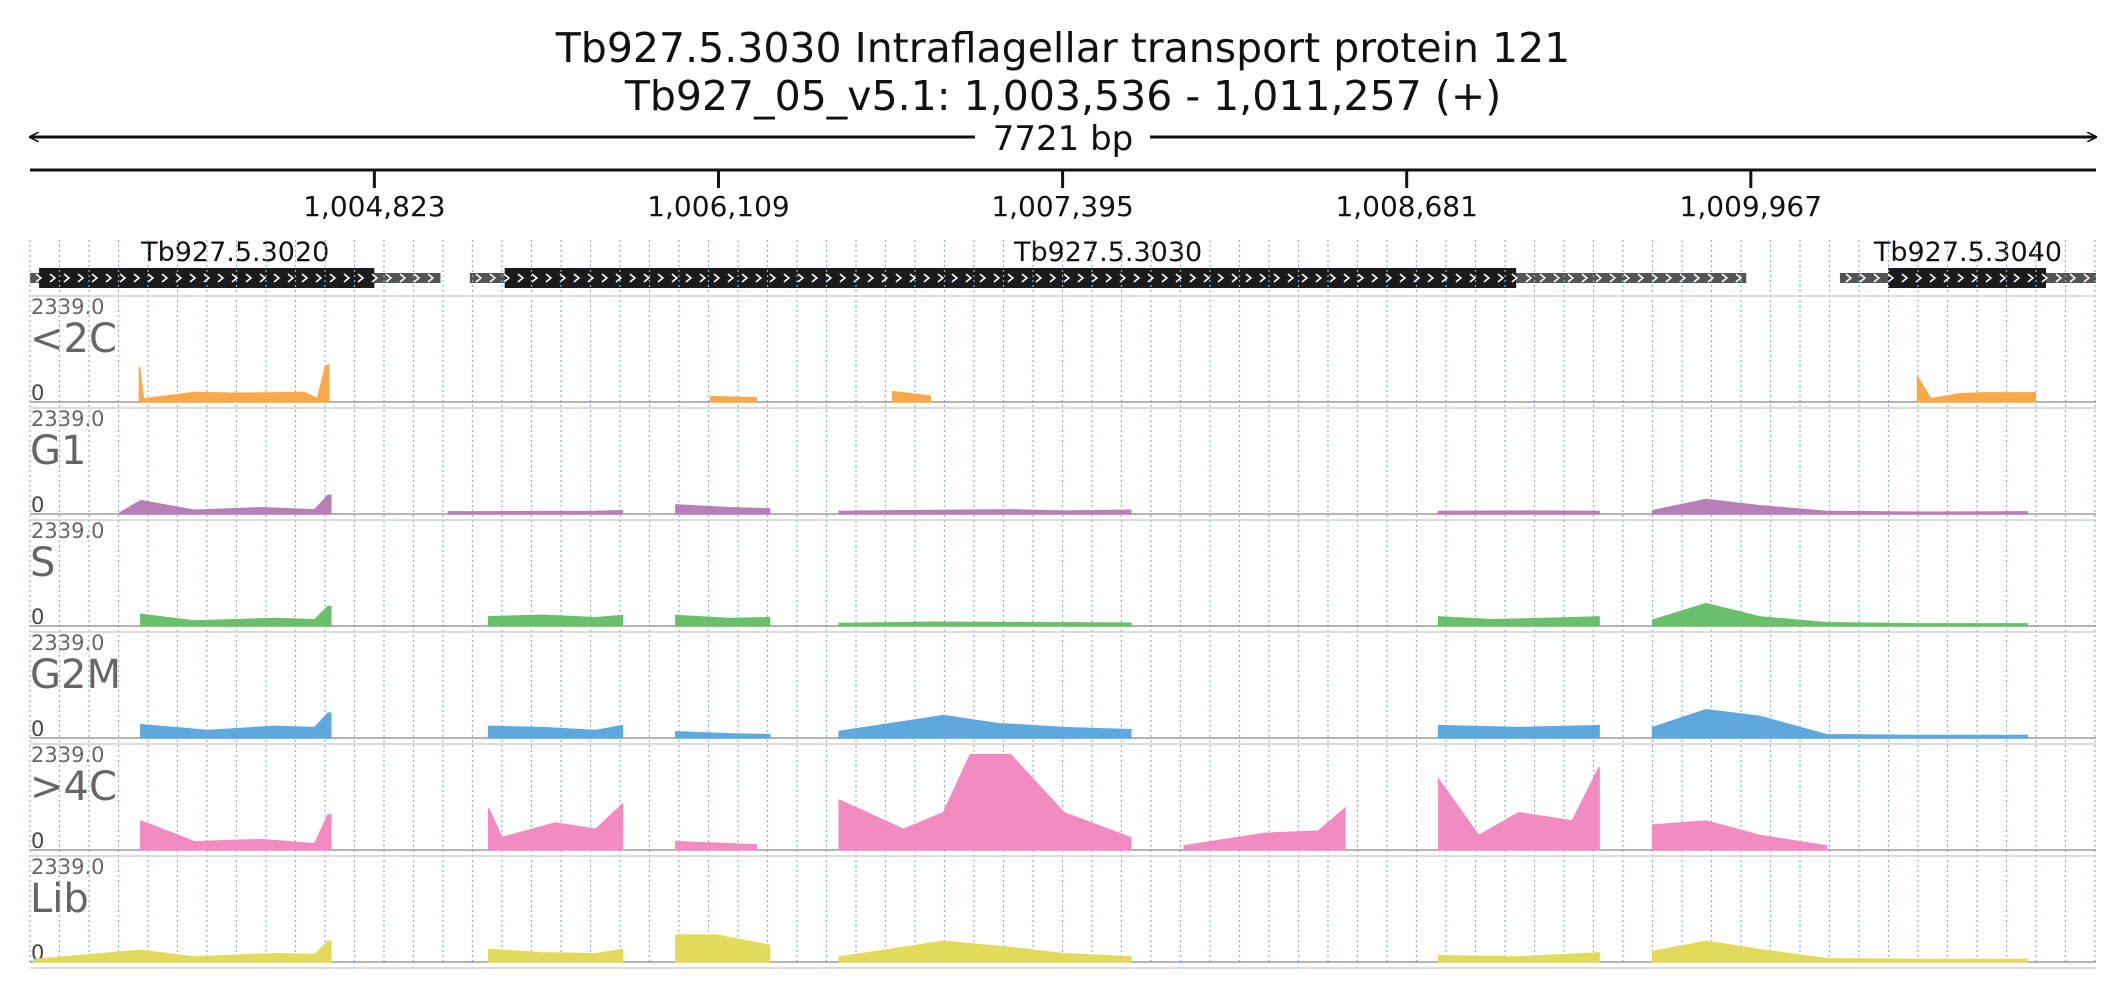 Image resolution: width=2126 pixels, height=1000 pixels. Describe the element at coordinates (1107, 252) in the screenshot. I see `gene-label: Tb927.5.3030` at that location.